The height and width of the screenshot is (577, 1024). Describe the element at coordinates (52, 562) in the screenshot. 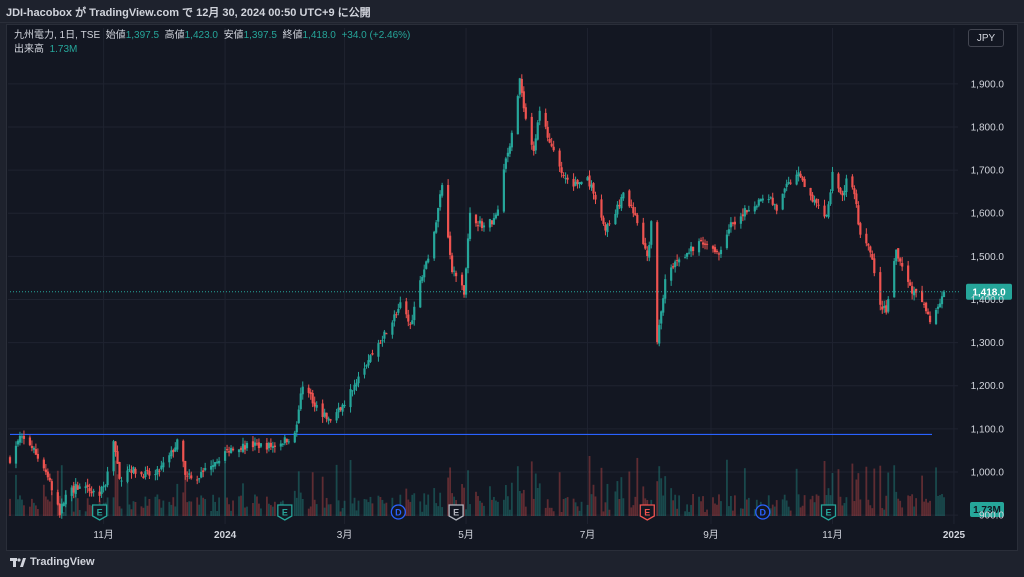

I see `tradingview-logo: TradingView` at that location.